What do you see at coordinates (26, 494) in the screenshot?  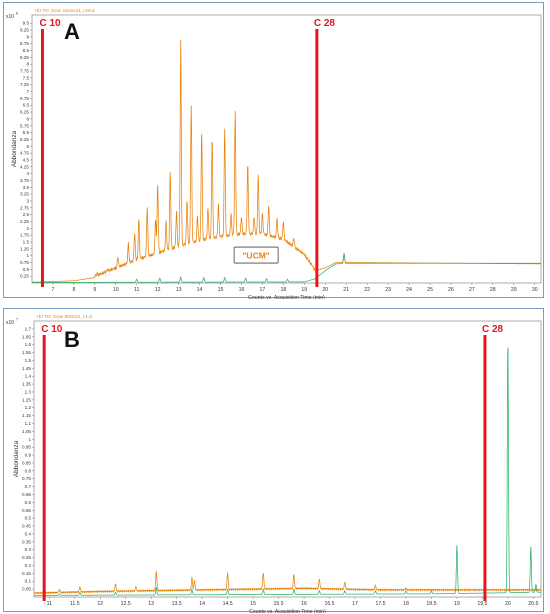 I see `y-tick-label: 0.65` at bounding box center [26, 494].